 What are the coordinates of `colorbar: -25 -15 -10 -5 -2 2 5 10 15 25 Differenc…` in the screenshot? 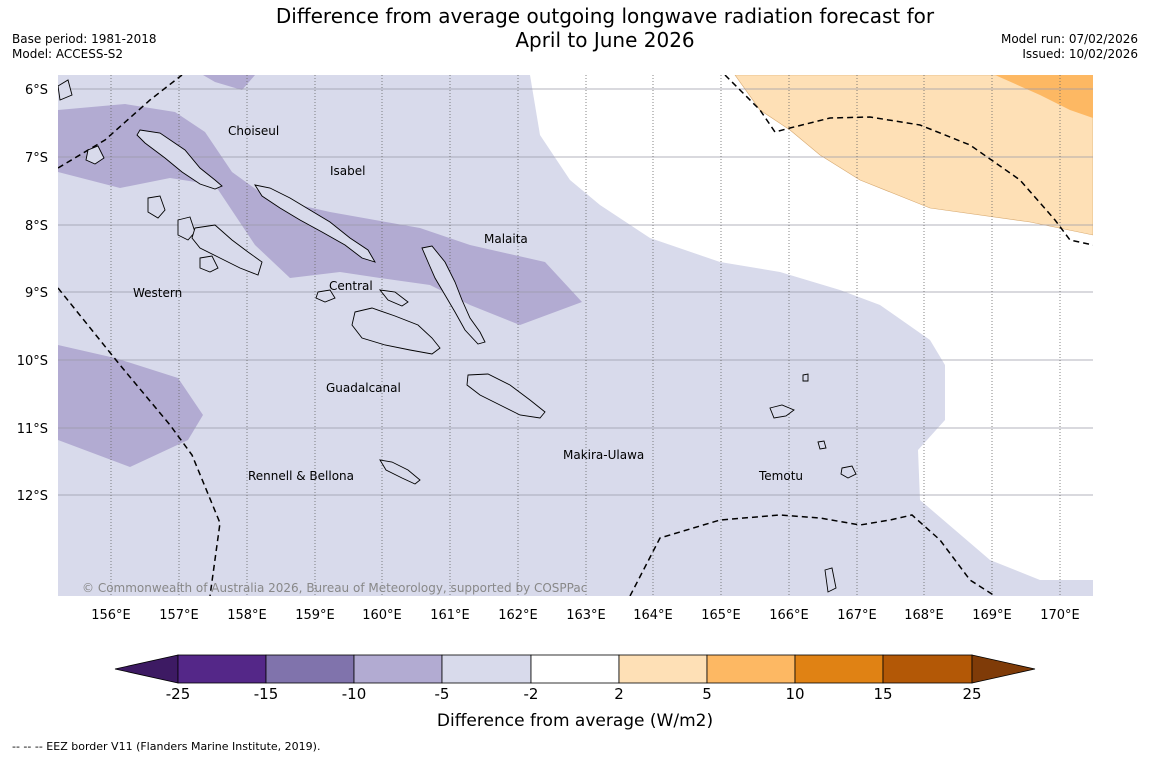 It's located at (575, 692).